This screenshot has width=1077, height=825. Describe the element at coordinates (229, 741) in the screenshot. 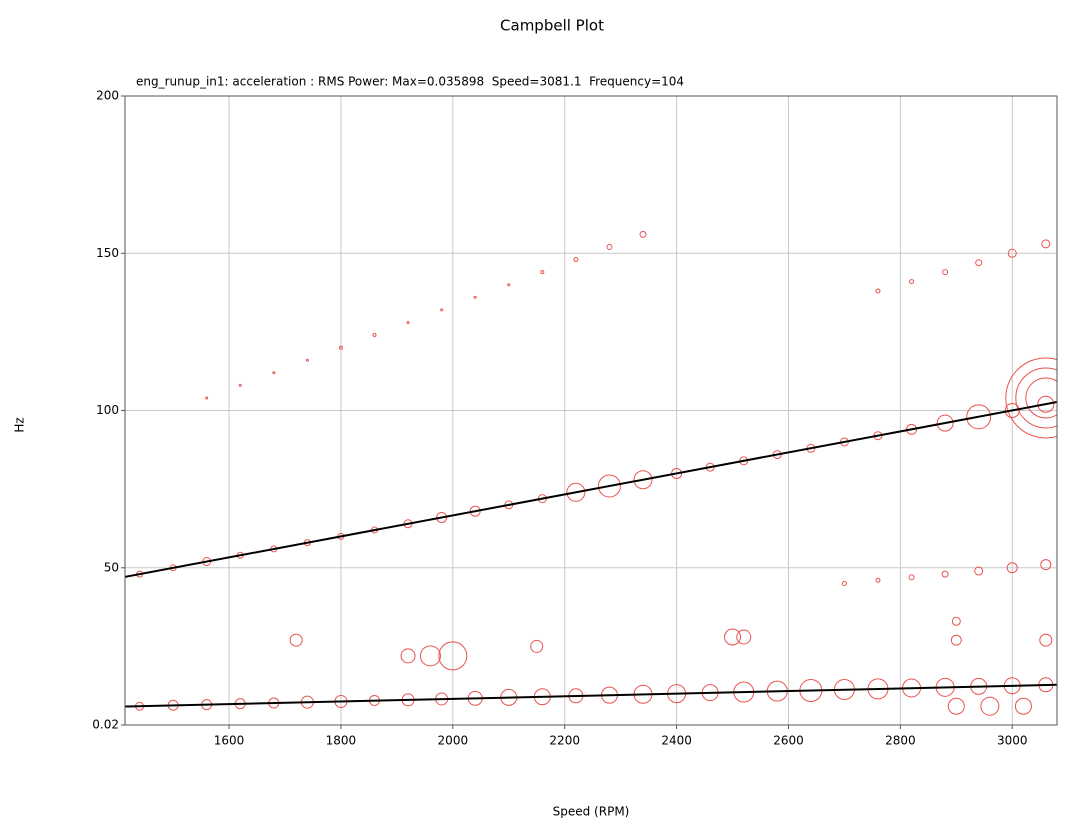

I see `x-tick-label: 1600` at that location.